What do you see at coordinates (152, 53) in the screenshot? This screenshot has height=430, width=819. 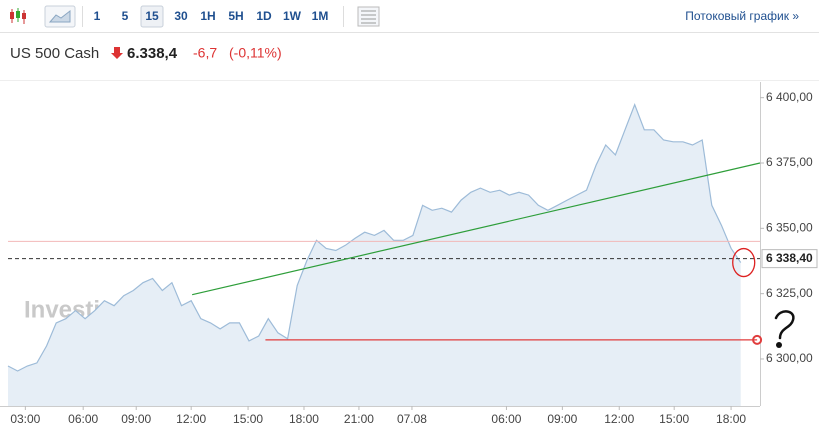 I see `price: 6.338,4` at bounding box center [152, 53].